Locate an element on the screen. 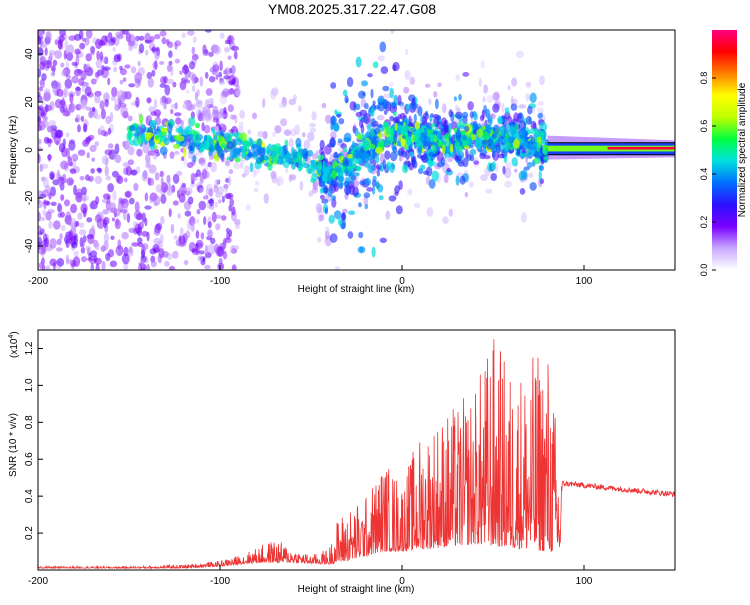 The image size is (750, 605). spectrogram-y-axis-label: Frequency (Hz) is located at coordinates (13, 150).